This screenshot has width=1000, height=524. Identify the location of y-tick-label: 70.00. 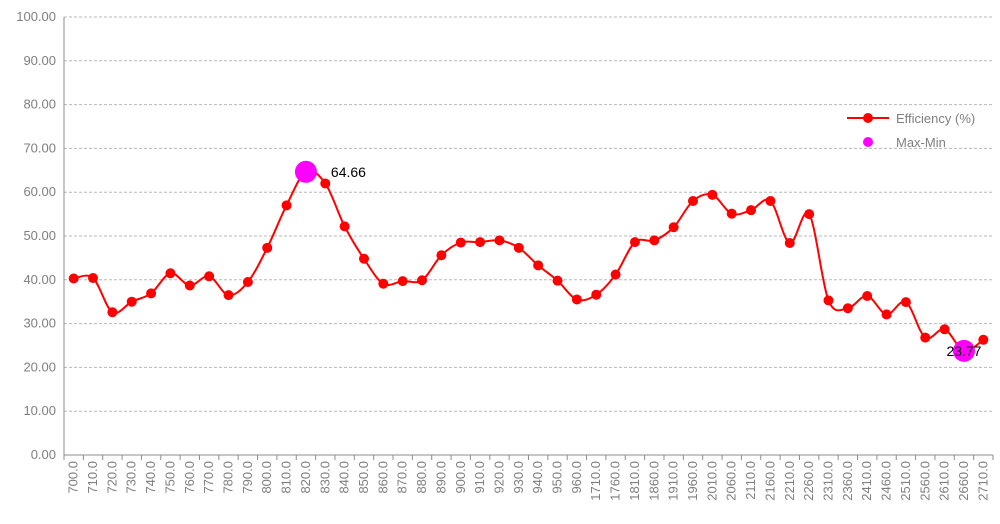
(39, 147).